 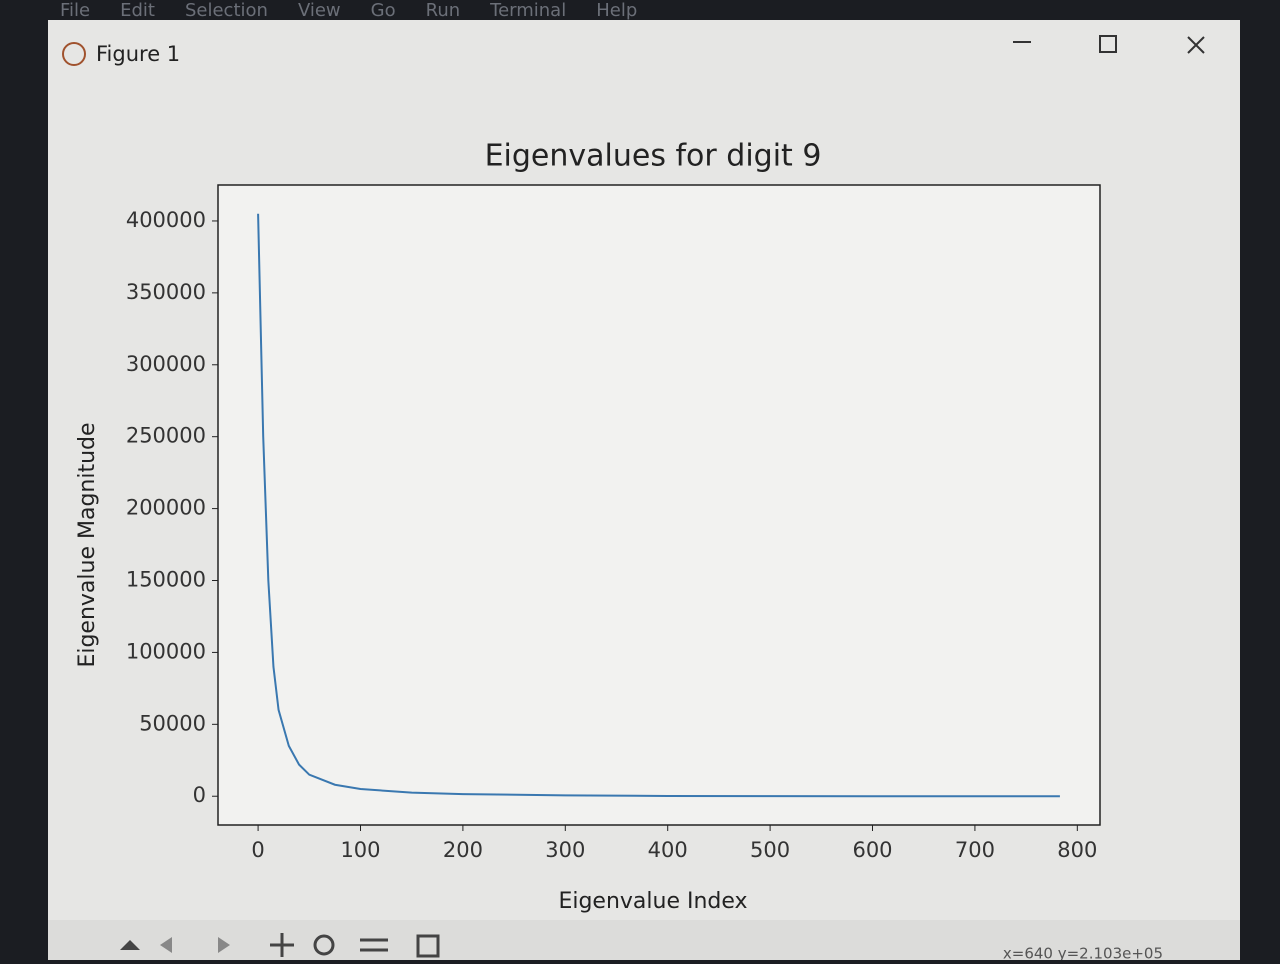 What do you see at coordinates (138, 54) in the screenshot?
I see `window-title: Figure 1` at bounding box center [138, 54].